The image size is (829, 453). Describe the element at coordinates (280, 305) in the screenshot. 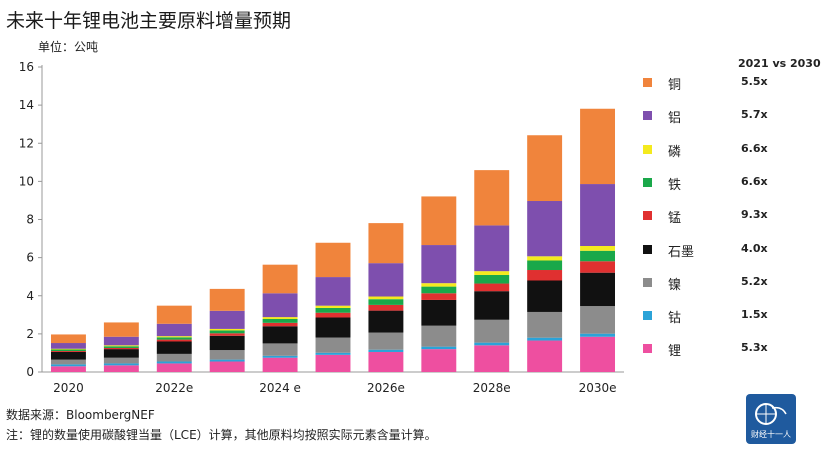

I see `bar-segment-aluminum-2024e` at that location.